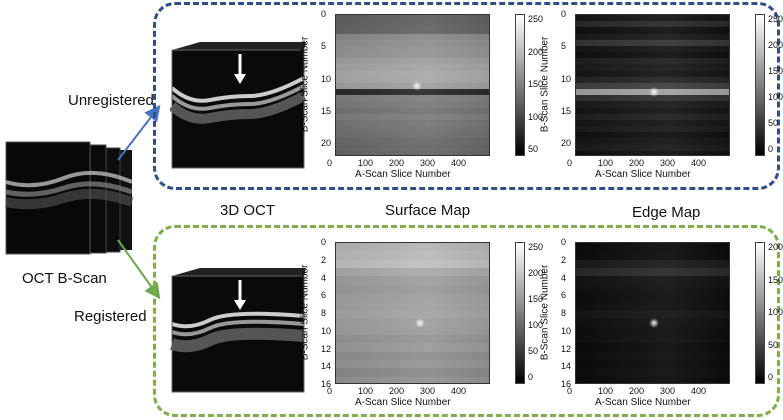 This screenshot has width=783, height=420. I want to click on oct-bscan-image, so click(69, 198).